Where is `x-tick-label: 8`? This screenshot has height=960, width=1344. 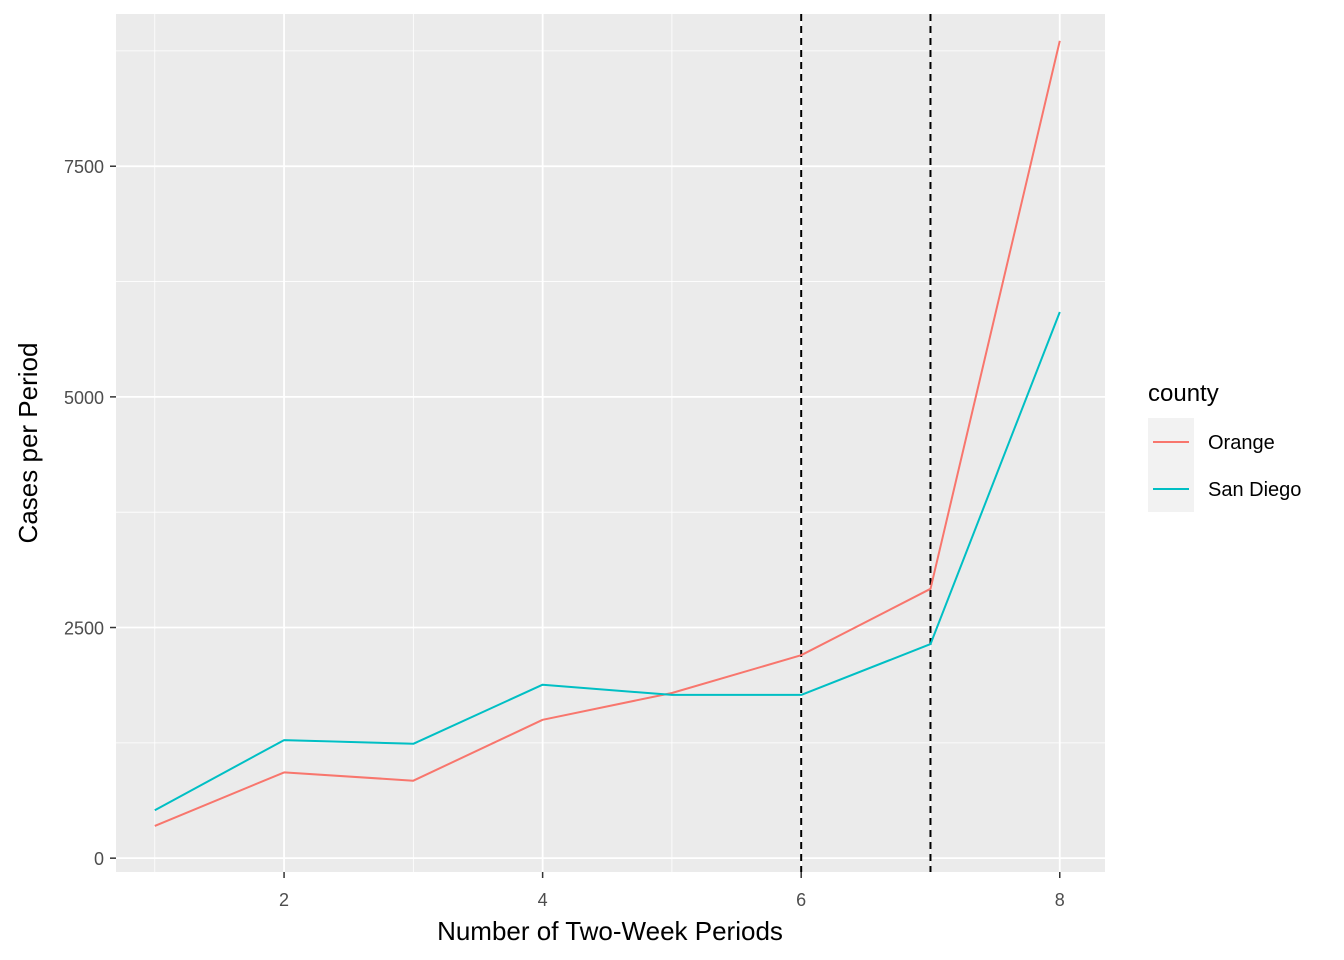 x-tick-label: 8 is located at coordinates (1060, 900).